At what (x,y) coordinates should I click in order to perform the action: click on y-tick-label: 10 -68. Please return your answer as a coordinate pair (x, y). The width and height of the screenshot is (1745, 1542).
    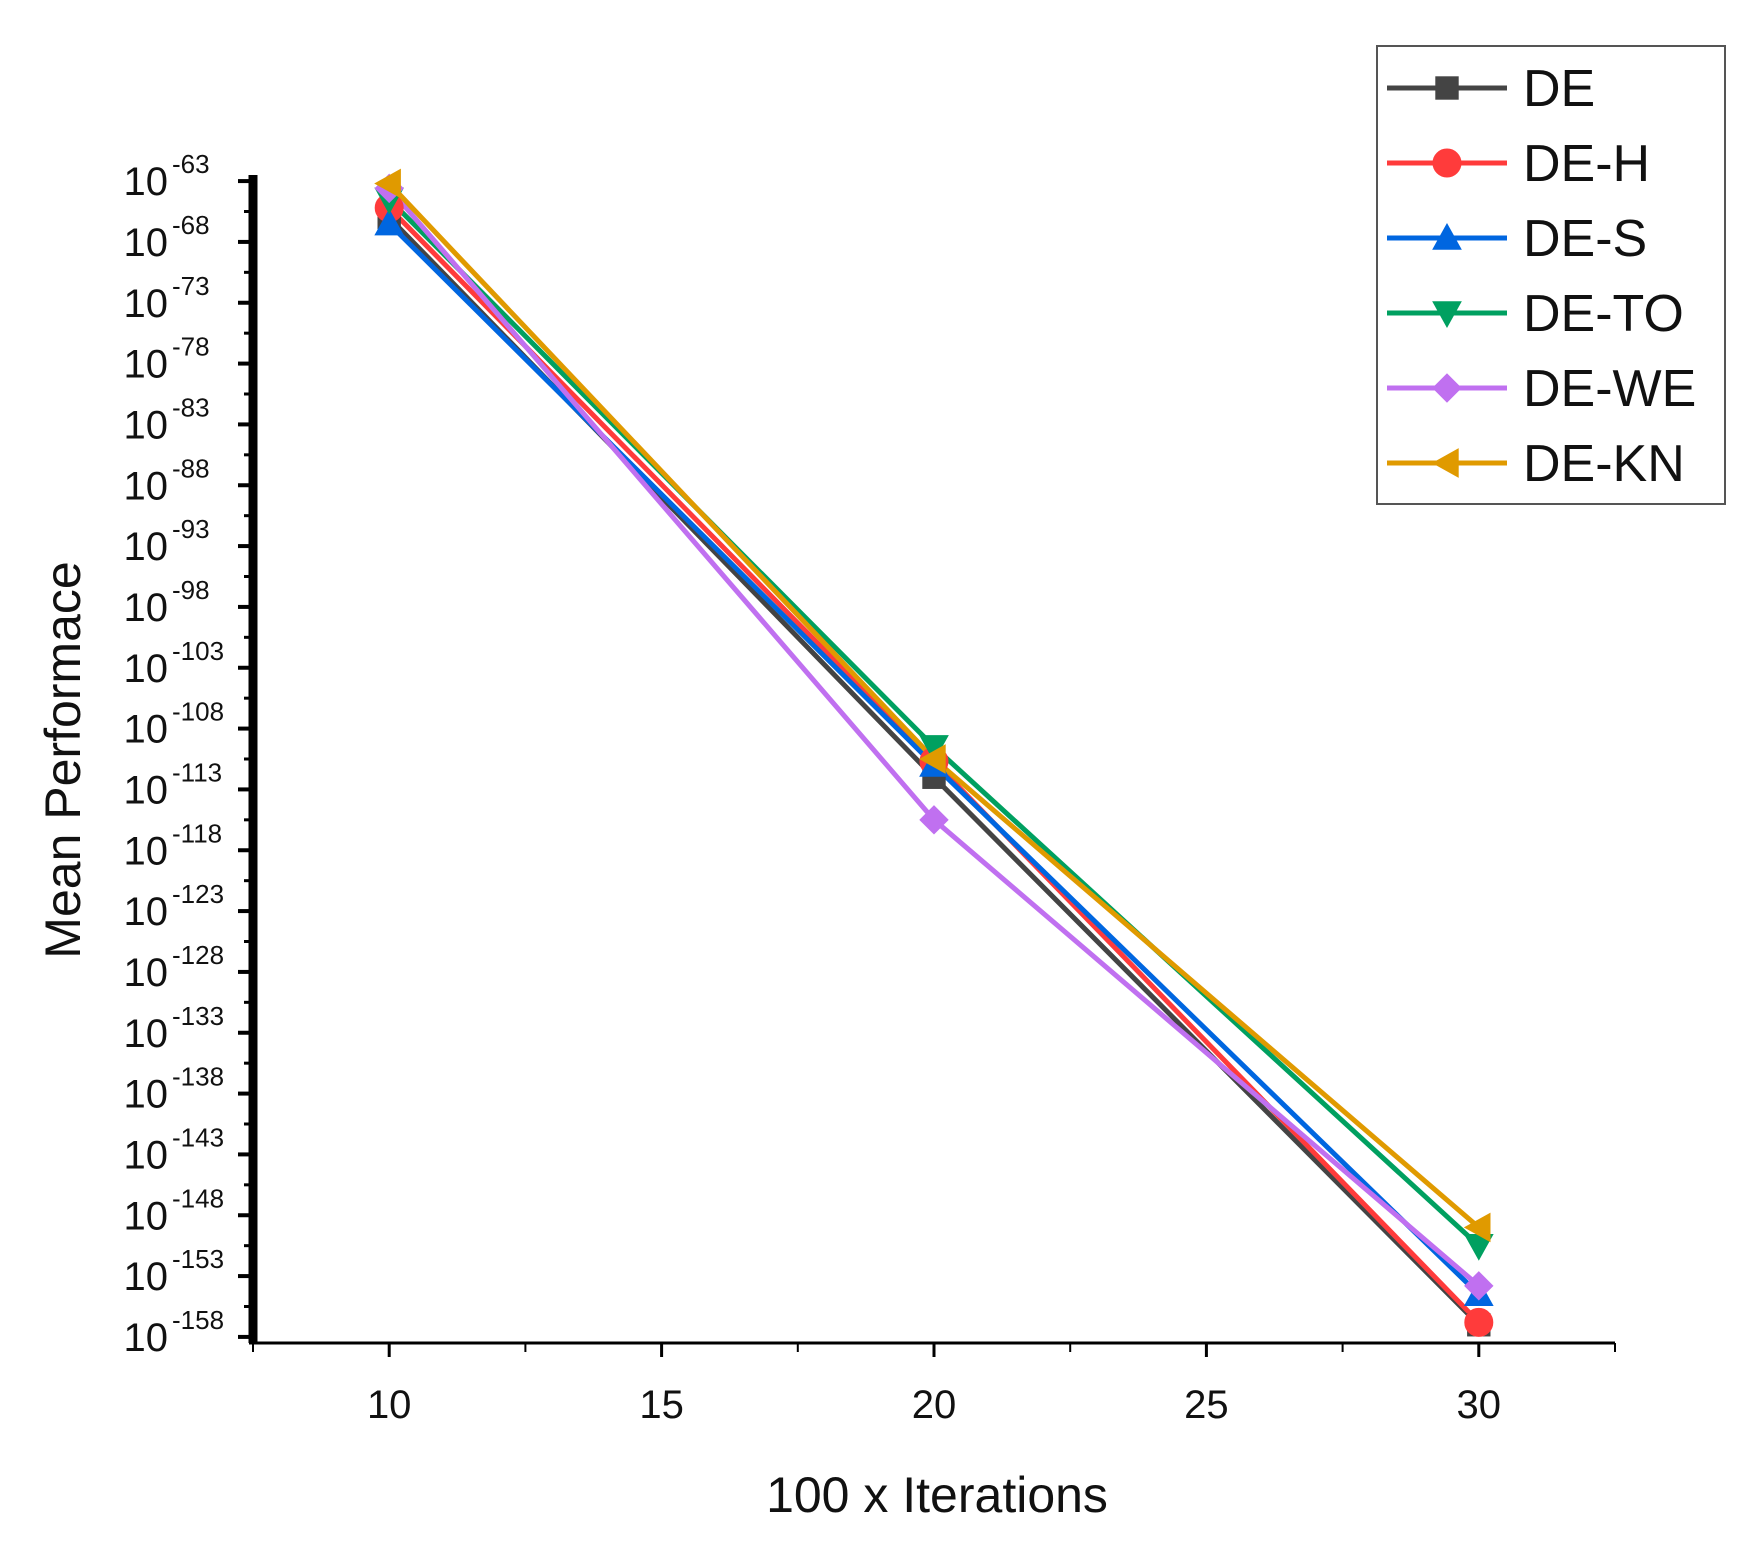
    Looking at the image, I should click on (167, 237).